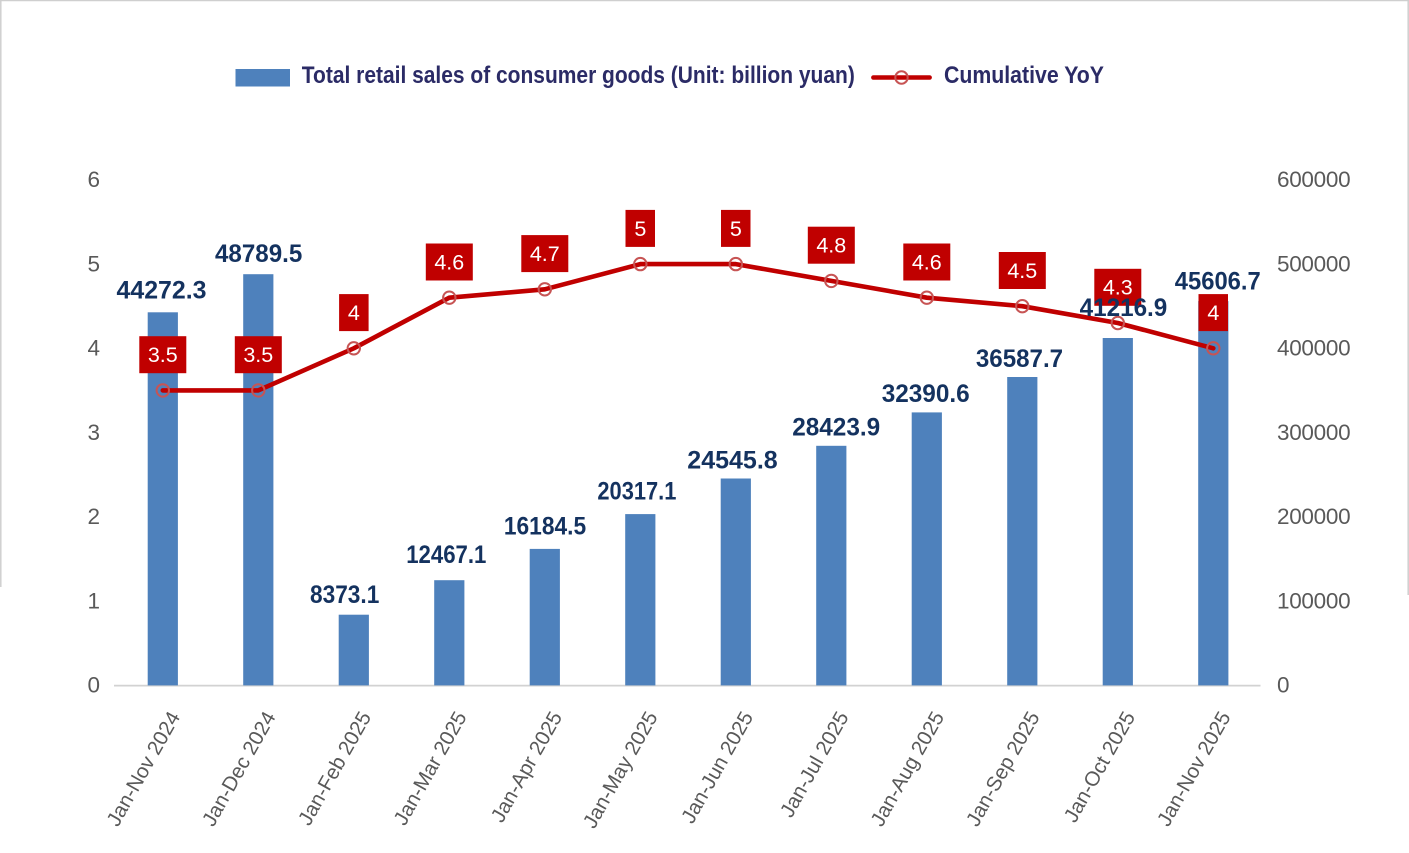 This screenshot has width=1409, height=853. Describe the element at coordinates (162, 290) in the screenshot. I see `svg-text: 44272.3` at that location.